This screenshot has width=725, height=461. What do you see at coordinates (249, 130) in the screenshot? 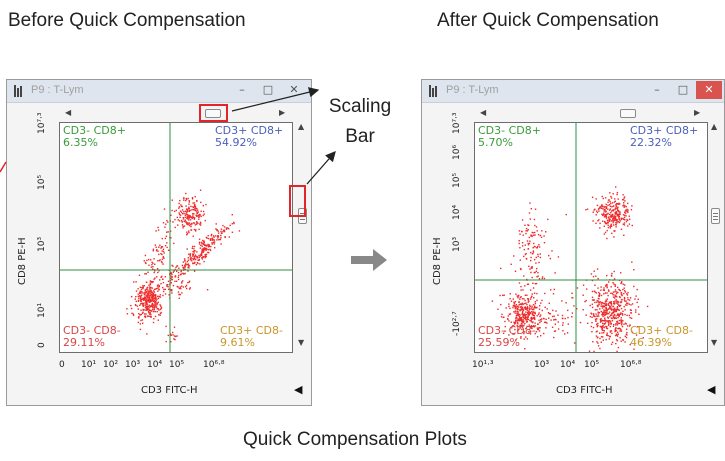
I see `quadrant-name: CD3+ CD8+` at bounding box center [249, 130].